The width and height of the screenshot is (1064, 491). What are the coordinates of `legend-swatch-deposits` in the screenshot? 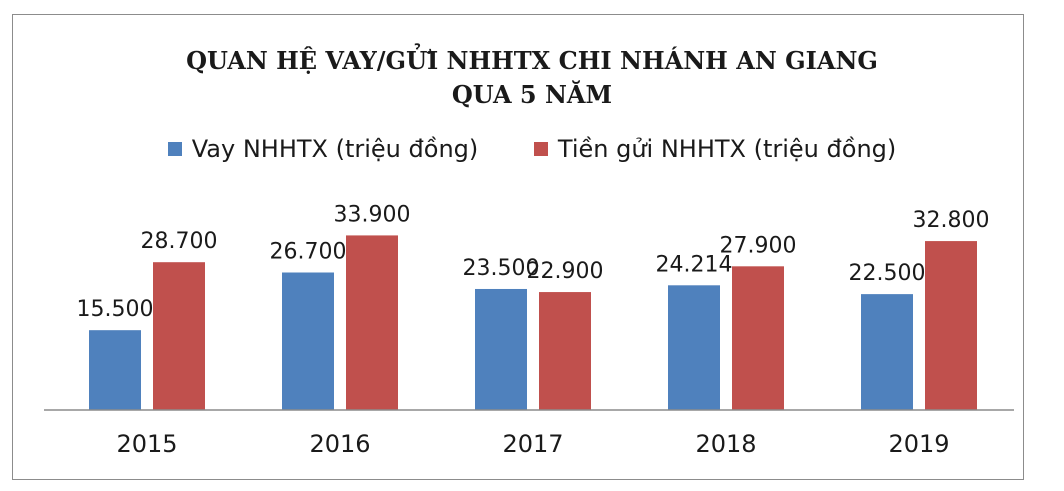 It's located at (540, 149).